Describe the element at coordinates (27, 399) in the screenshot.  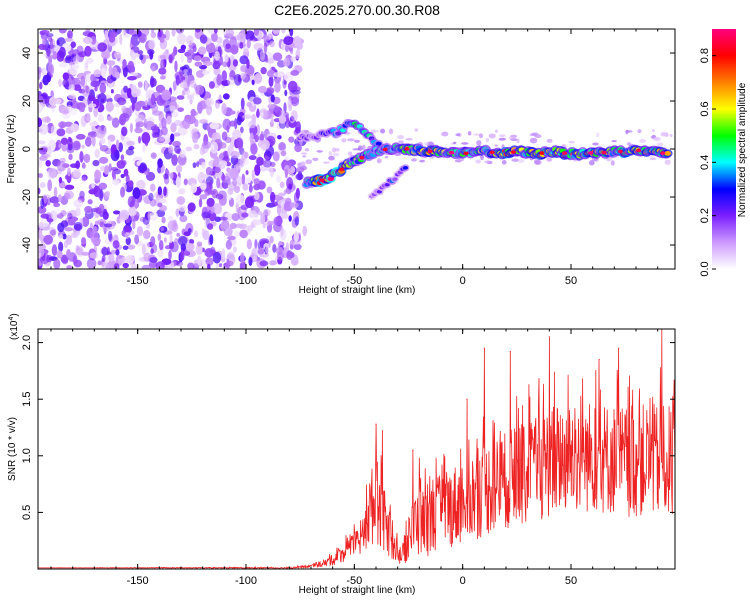
I see `snr-y-tick-label: 1.5` at that location.